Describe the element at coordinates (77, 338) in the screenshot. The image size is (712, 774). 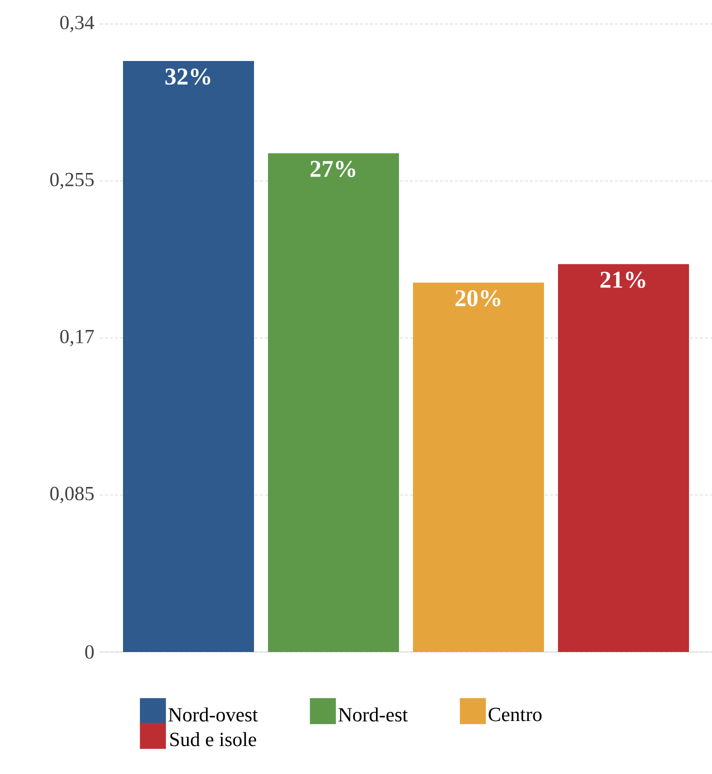
I see `y-tick-label: 0,17` at that location.